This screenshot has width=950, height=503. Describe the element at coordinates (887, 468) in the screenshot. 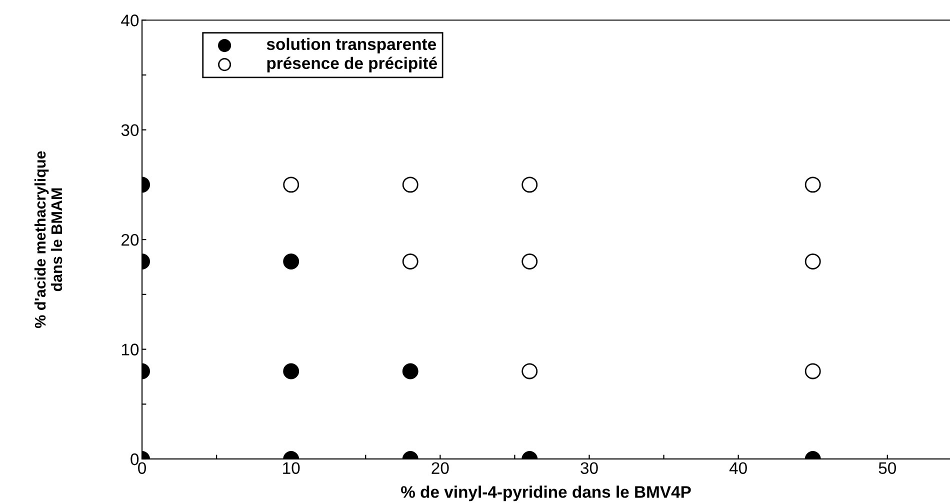

I see `x-tick-label: 50` at that location.